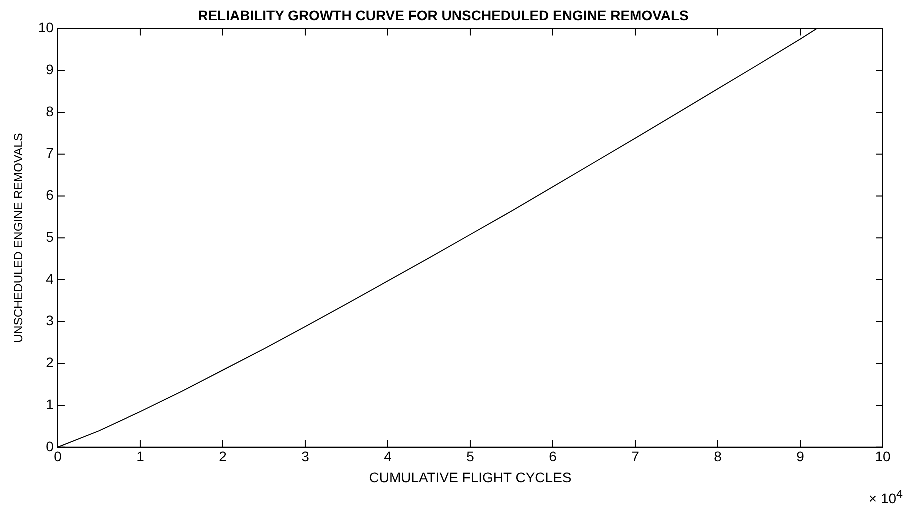 The height and width of the screenshot is (511, 909). I want to click on y-tick-label: 6, so click(50, 195).